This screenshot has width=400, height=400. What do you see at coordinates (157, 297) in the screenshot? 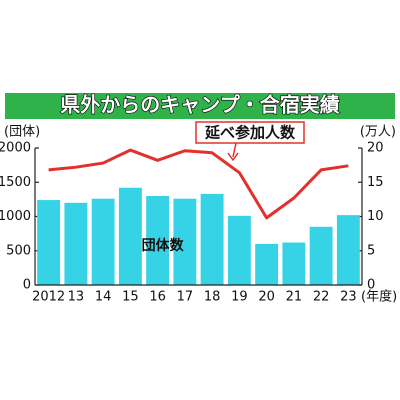
I see `x-tick-label: 16` at bounding box center [157, 297].